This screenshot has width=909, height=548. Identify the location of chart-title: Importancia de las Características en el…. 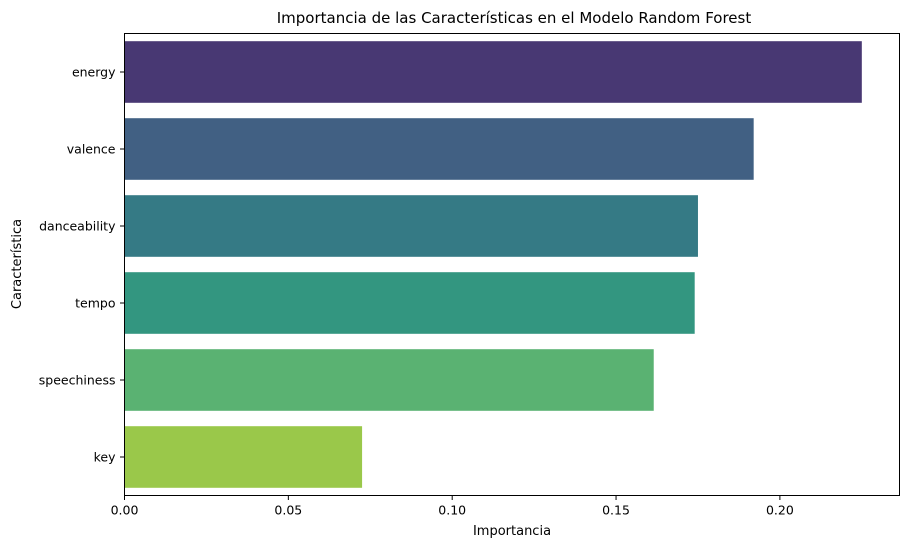
(514, 18).